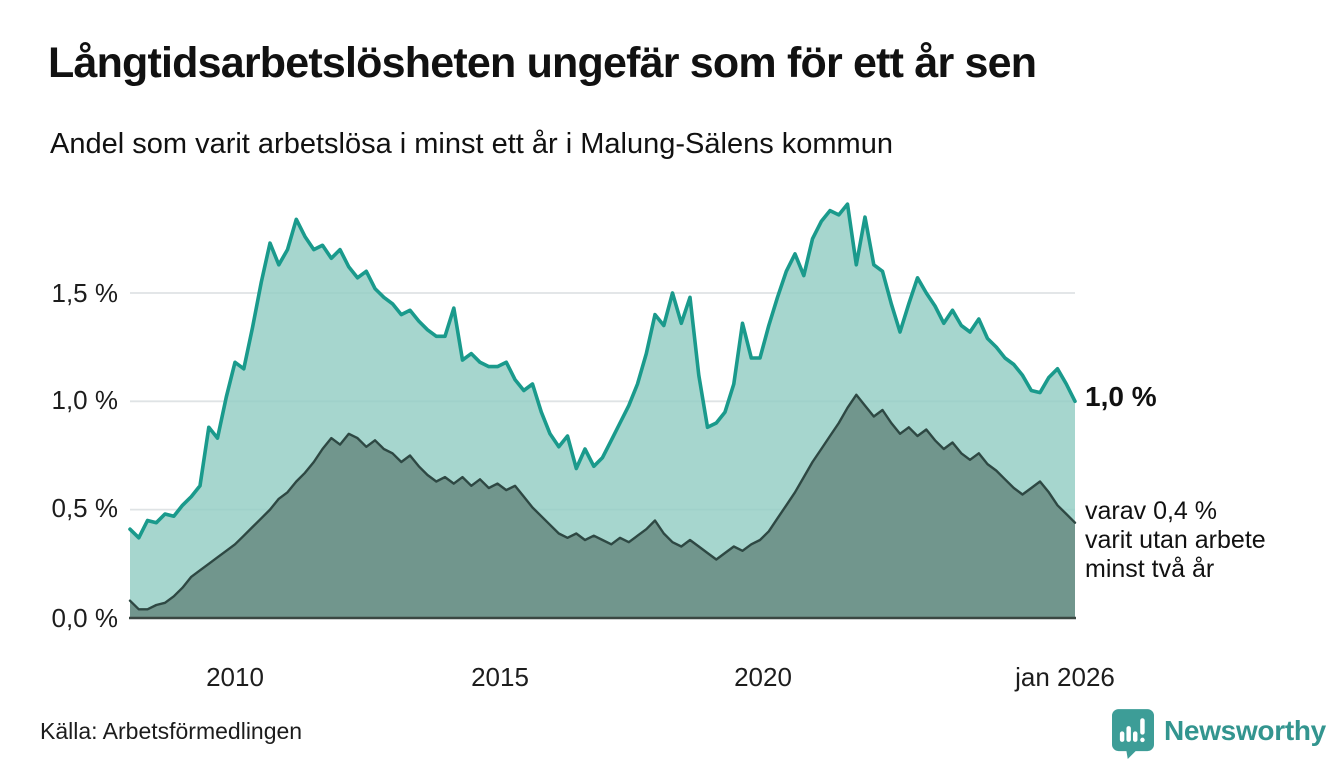 This screenshot has width=1340, height=780. I want to click on x-axis-tick: jan 2026, so click(1065, 677).